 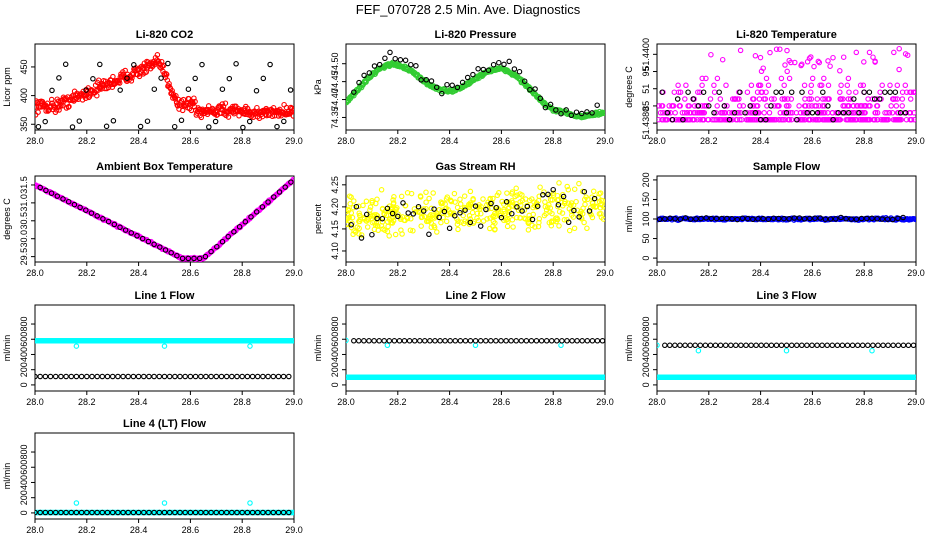 I want to click on series-colored, so click(x=164, y=219).